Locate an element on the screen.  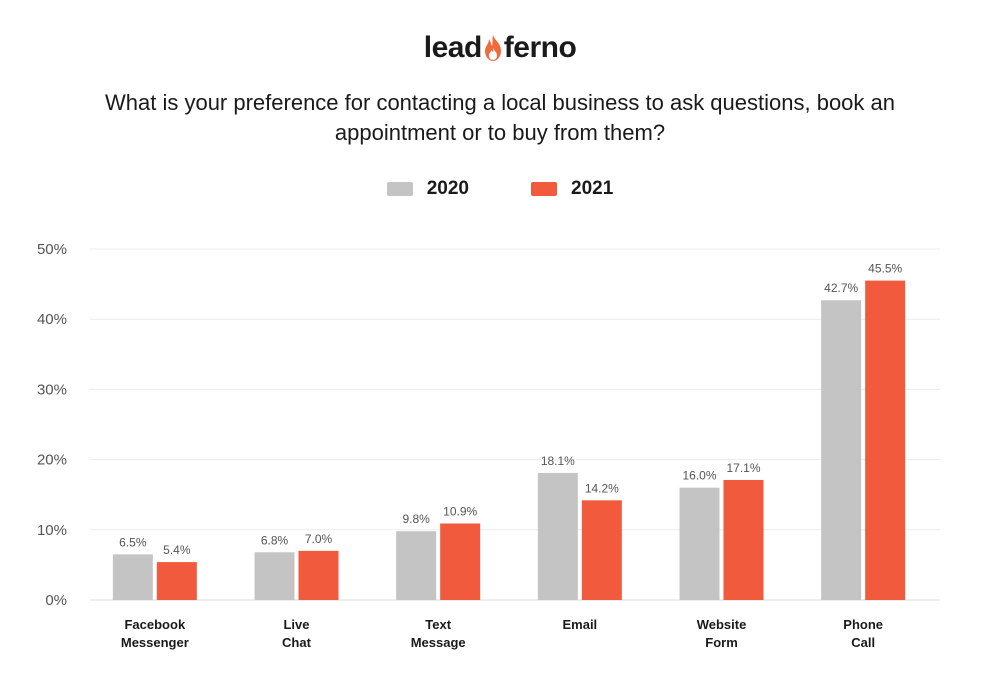
data-label-2020: 6.8% is located at coordinates (275, 540).